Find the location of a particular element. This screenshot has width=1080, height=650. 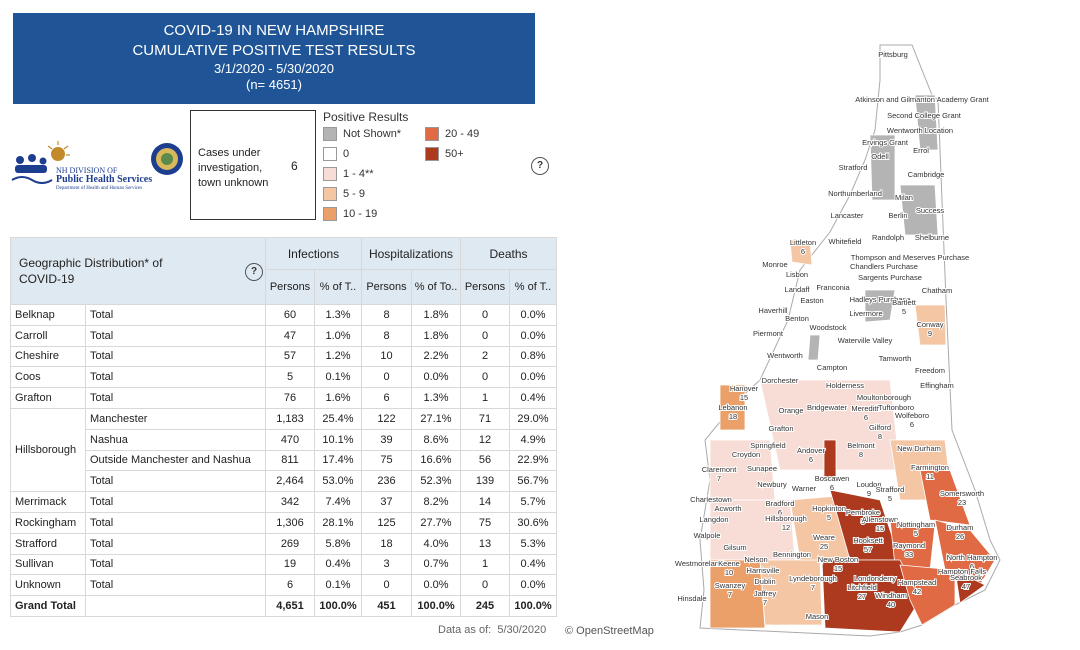

table-cell: 76 is located at coordinates (290, 398).